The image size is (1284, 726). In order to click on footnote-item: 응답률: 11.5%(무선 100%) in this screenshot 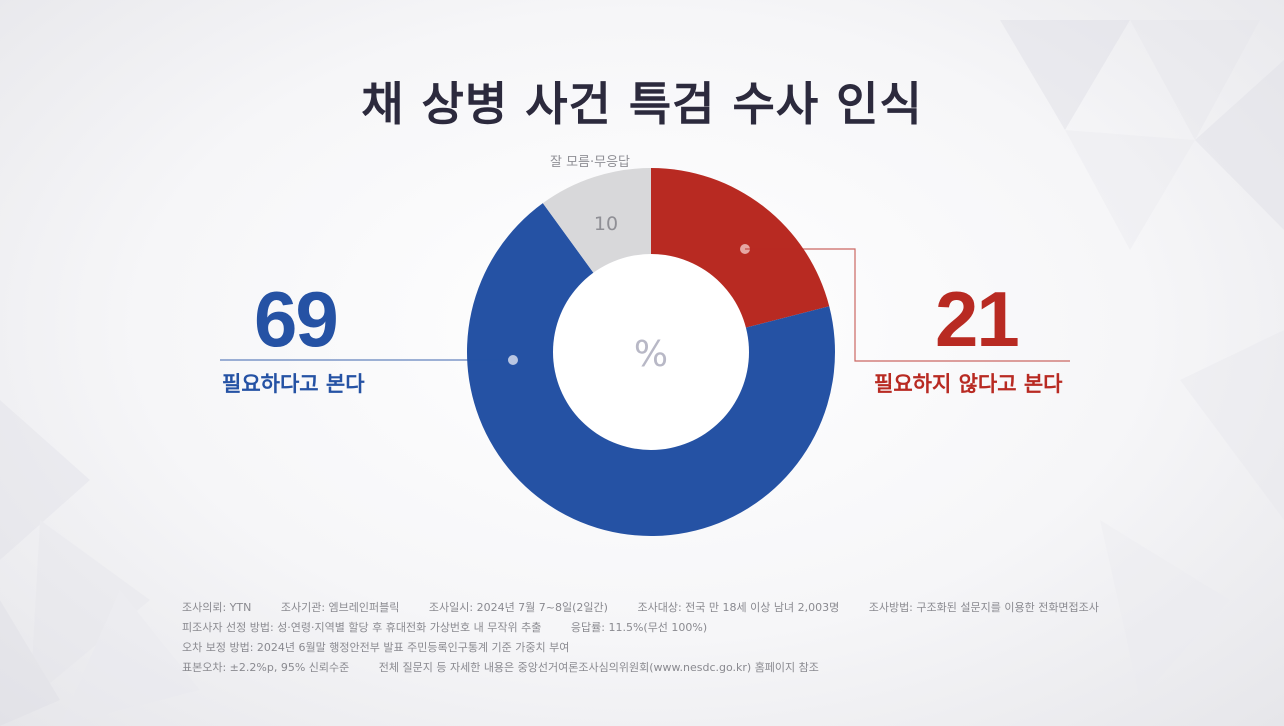, I will do `click(639, 627)`.